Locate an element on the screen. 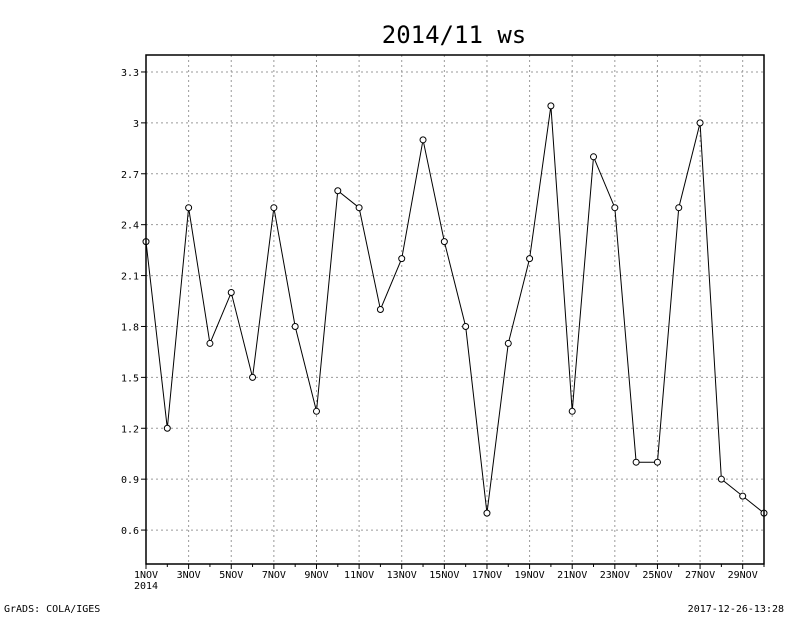 The image size is (800, 618). x-tick-label: 9NOV is located at coordinates (316, 575).